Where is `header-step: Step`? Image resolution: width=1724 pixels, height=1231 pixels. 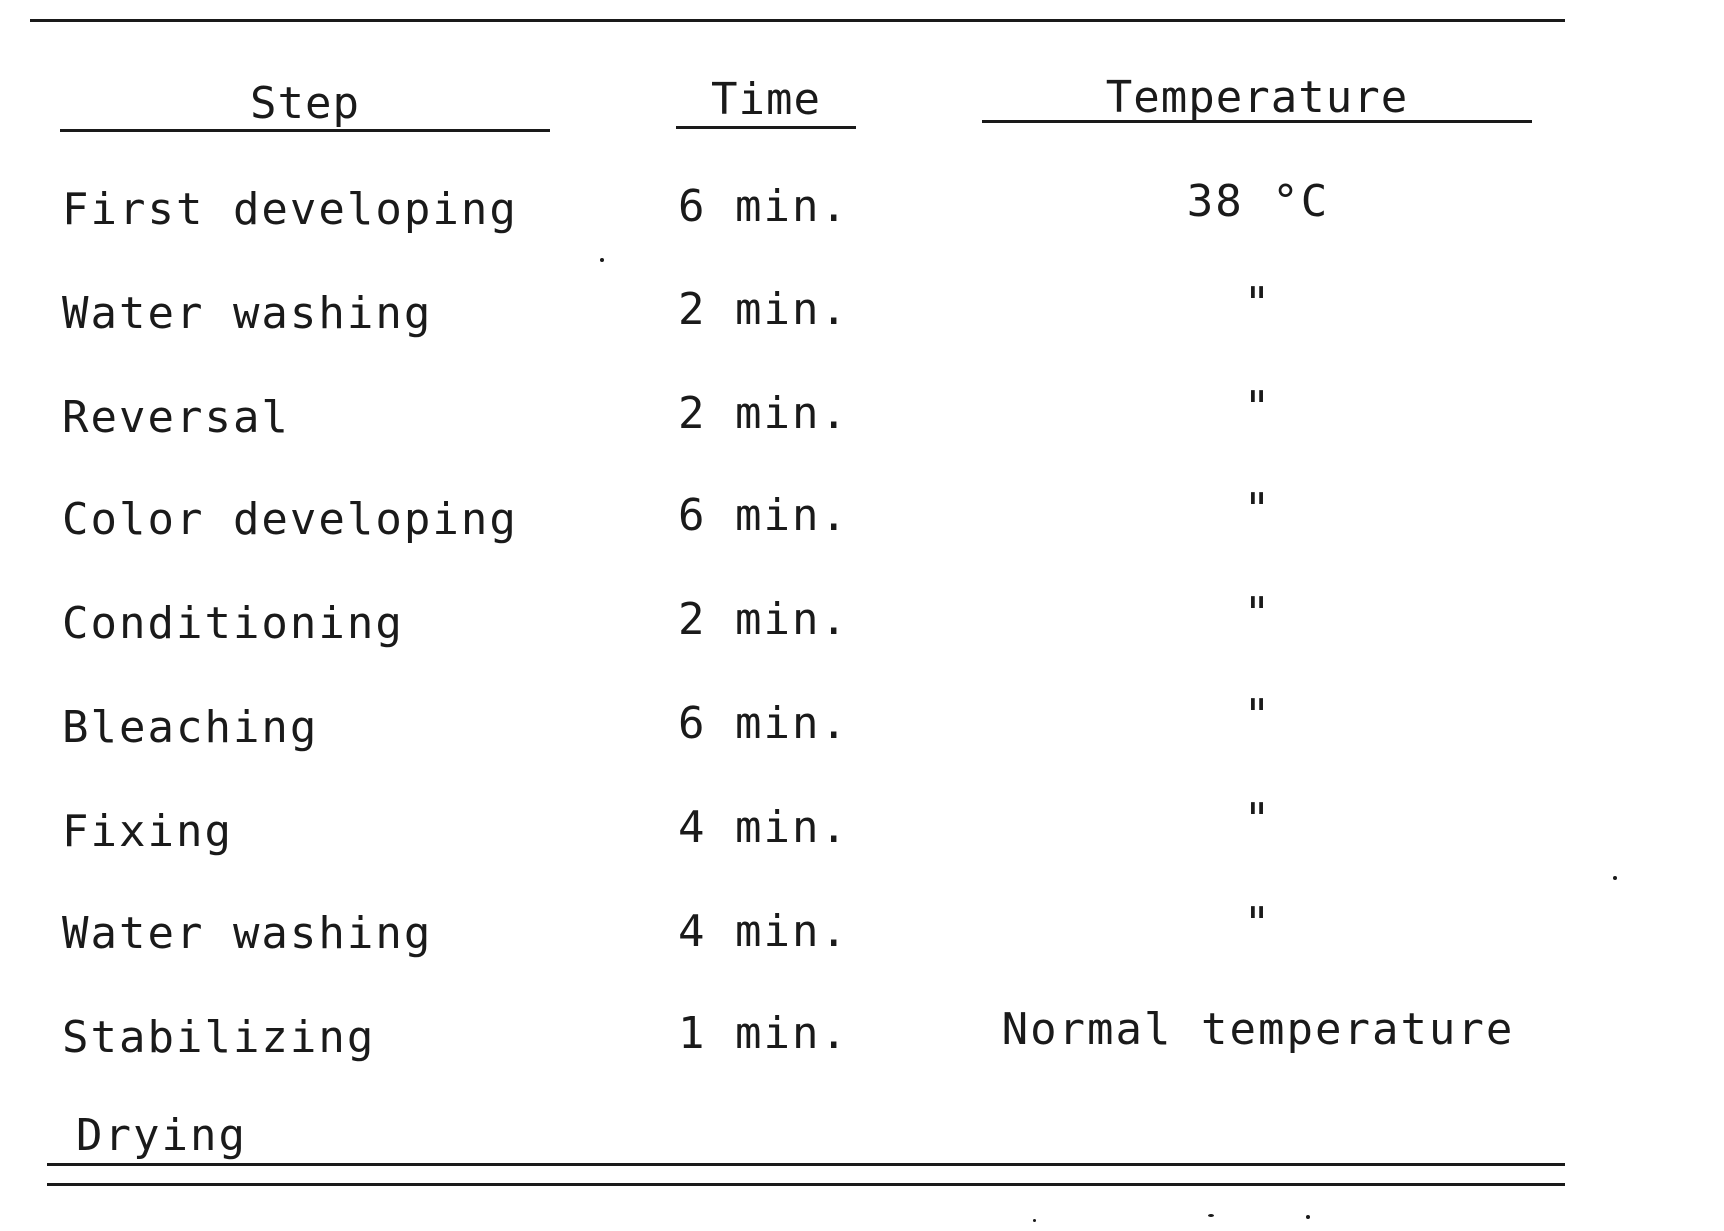 header-step: Step is located at coordinates (305, 104).